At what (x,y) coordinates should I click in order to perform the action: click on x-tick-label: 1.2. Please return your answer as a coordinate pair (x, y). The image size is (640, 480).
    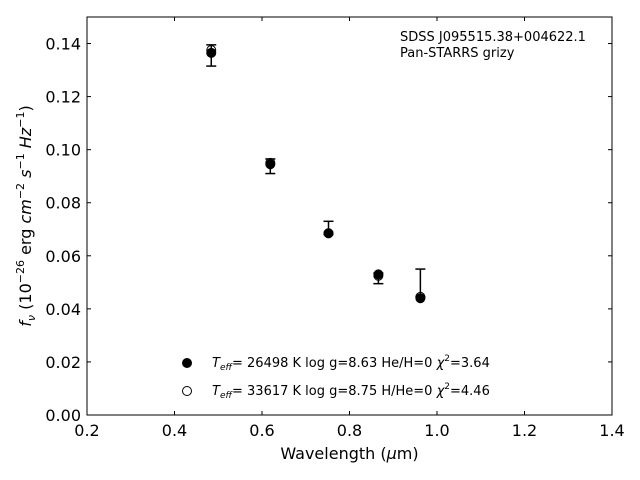
    Looking at the image, I should click on (524, 430).